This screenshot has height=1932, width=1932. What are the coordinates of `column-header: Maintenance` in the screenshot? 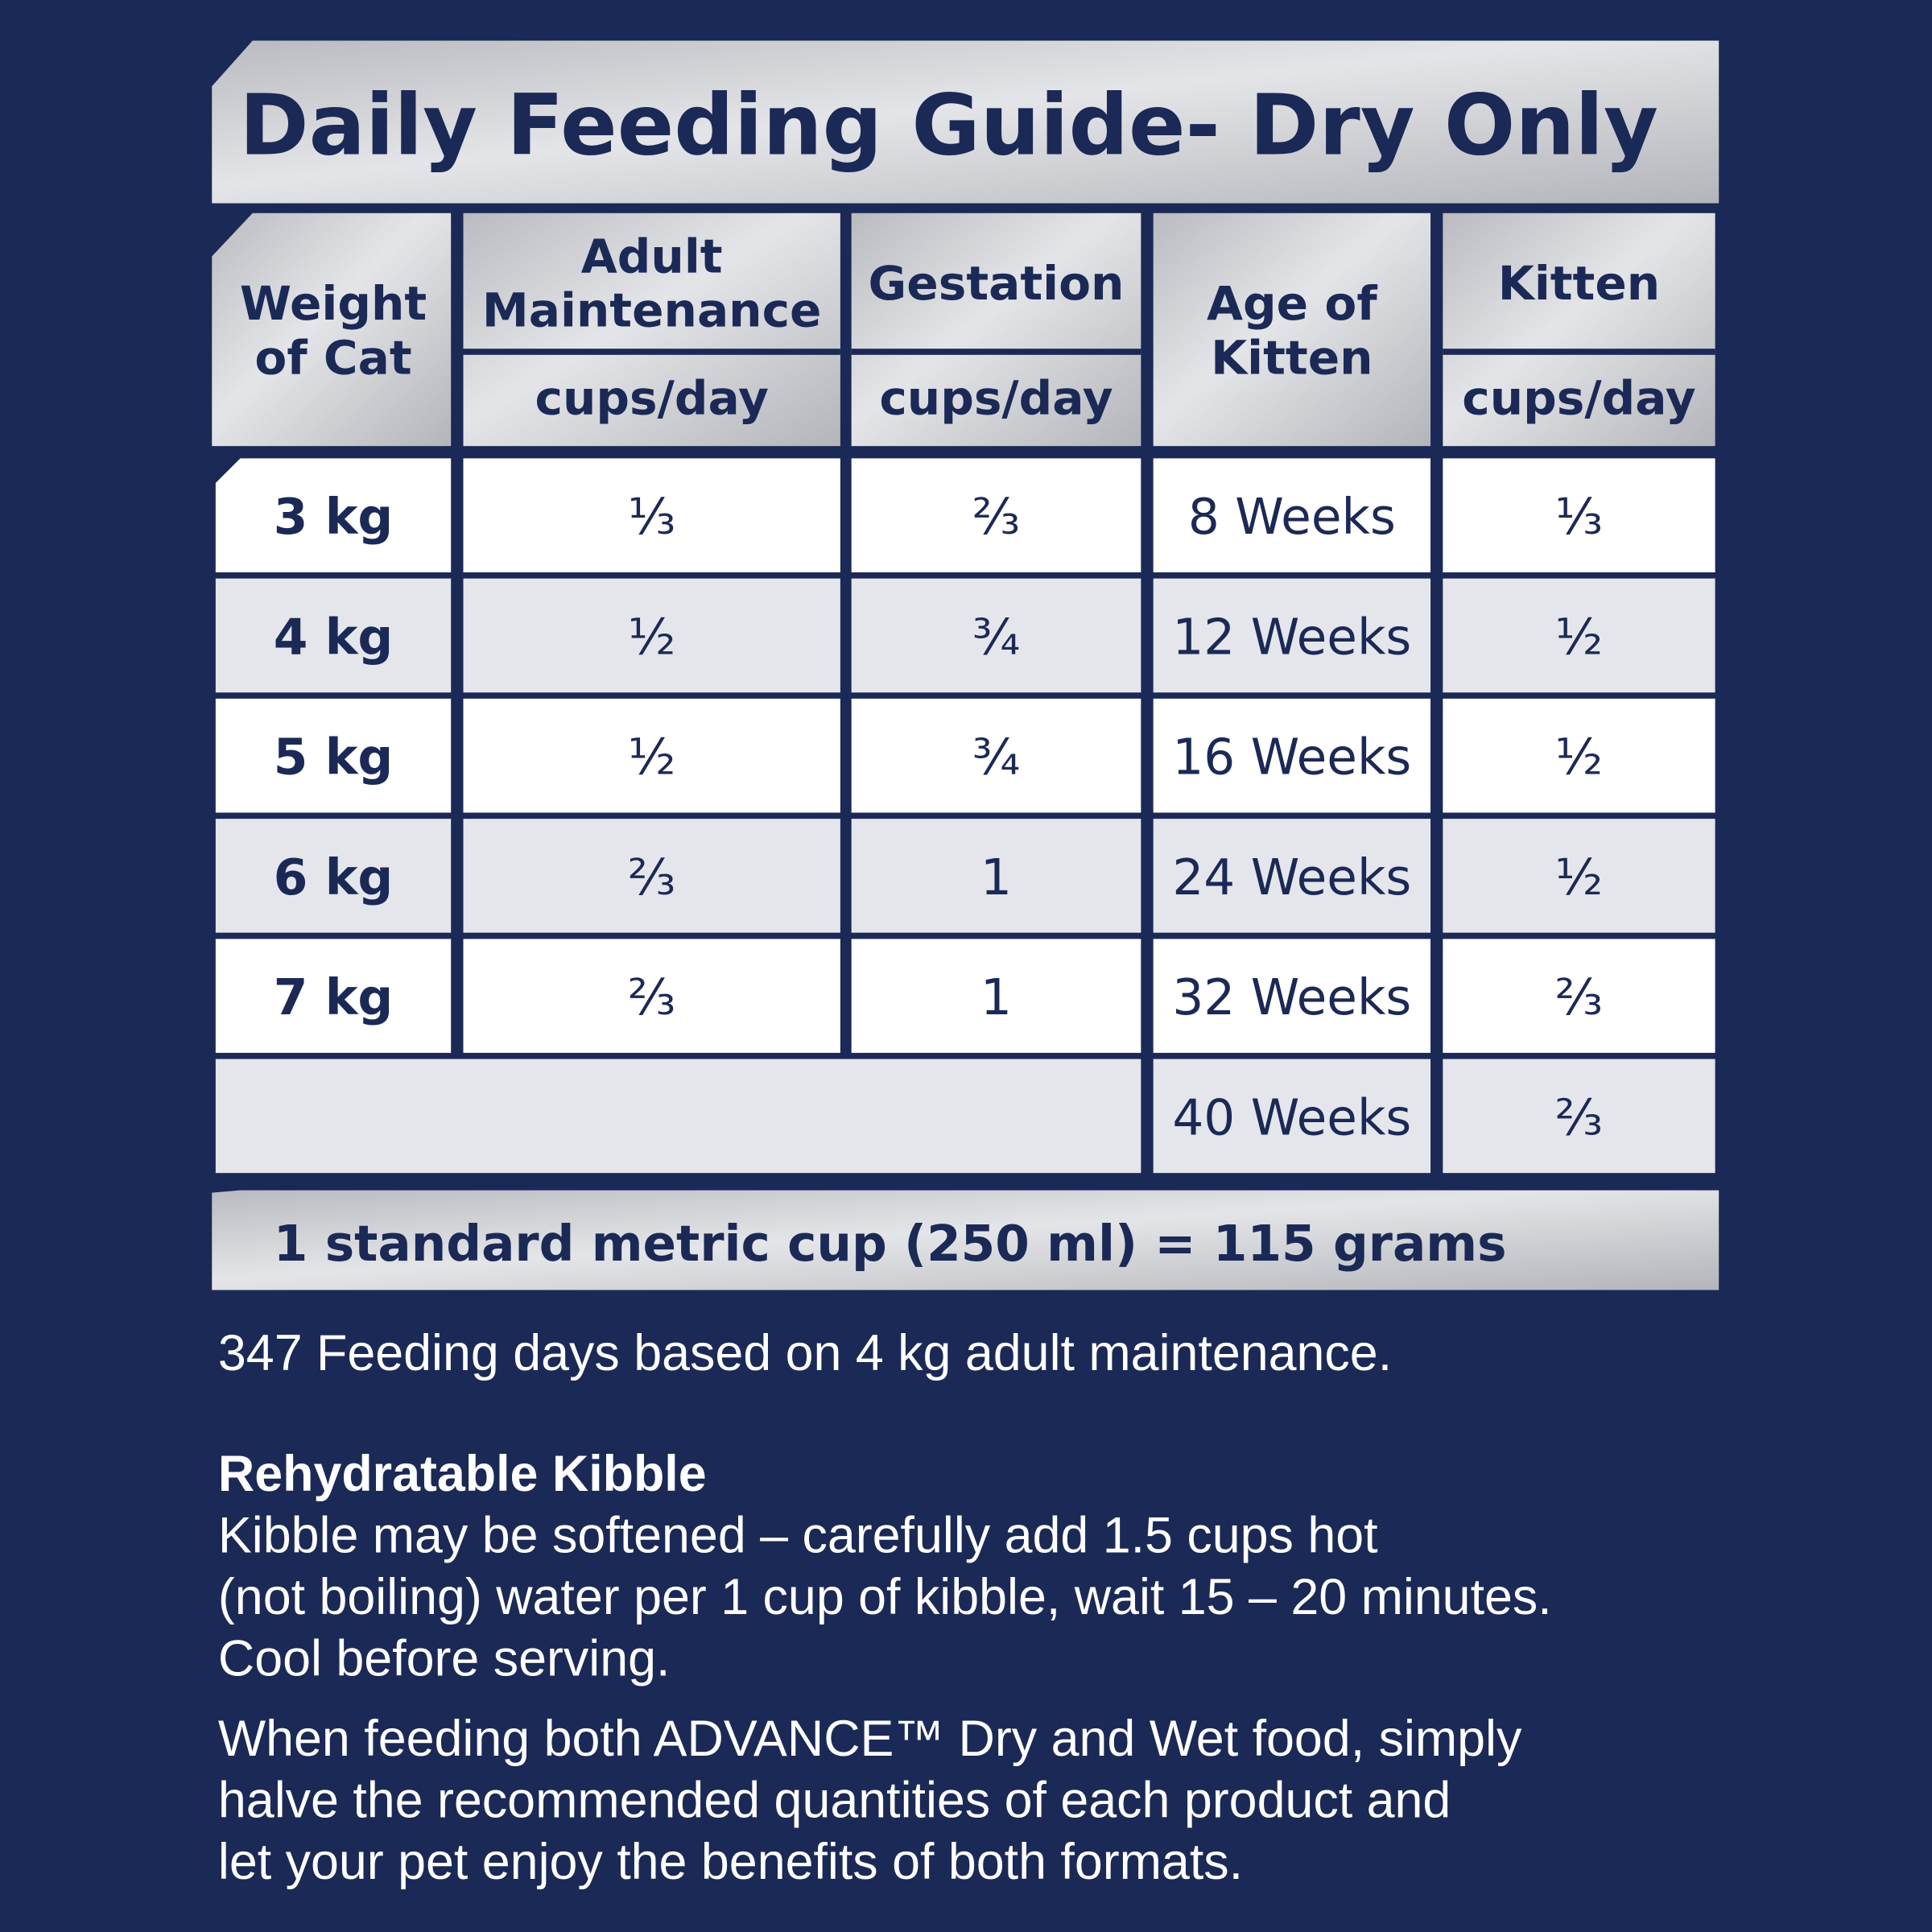 It's located at (652, 310).